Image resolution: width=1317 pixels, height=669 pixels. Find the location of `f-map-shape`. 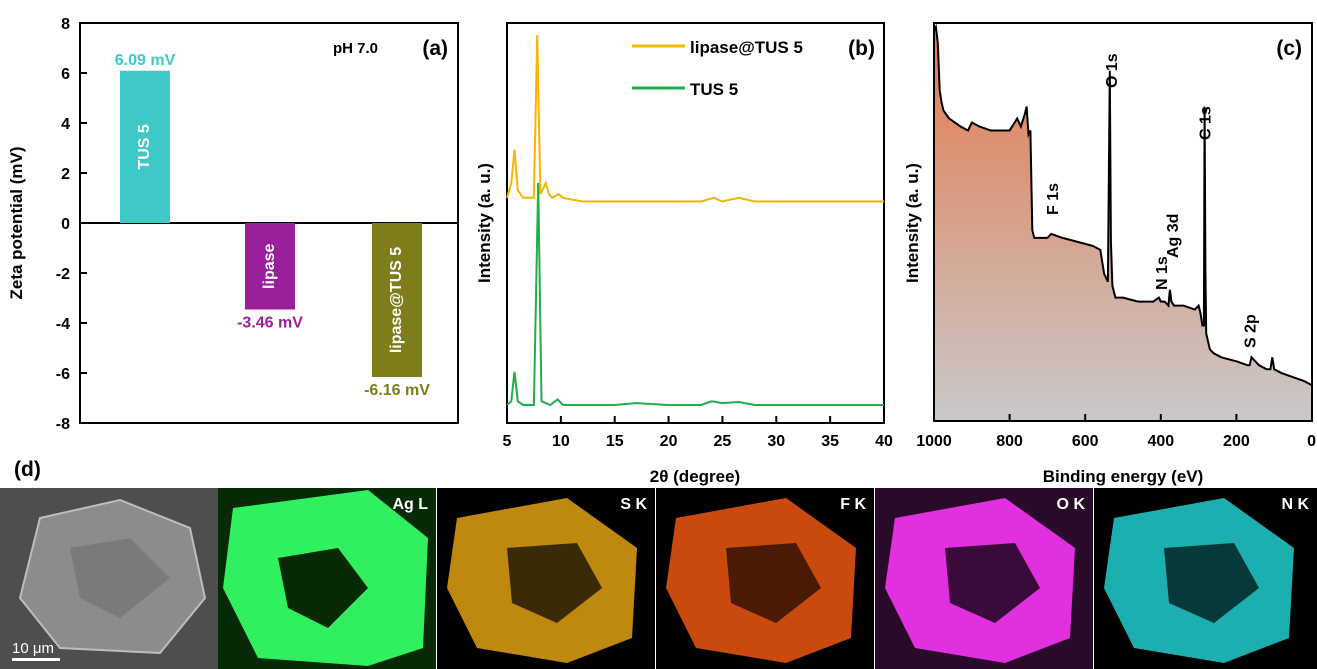

f-map-shape is located at coordinates (761, 580).